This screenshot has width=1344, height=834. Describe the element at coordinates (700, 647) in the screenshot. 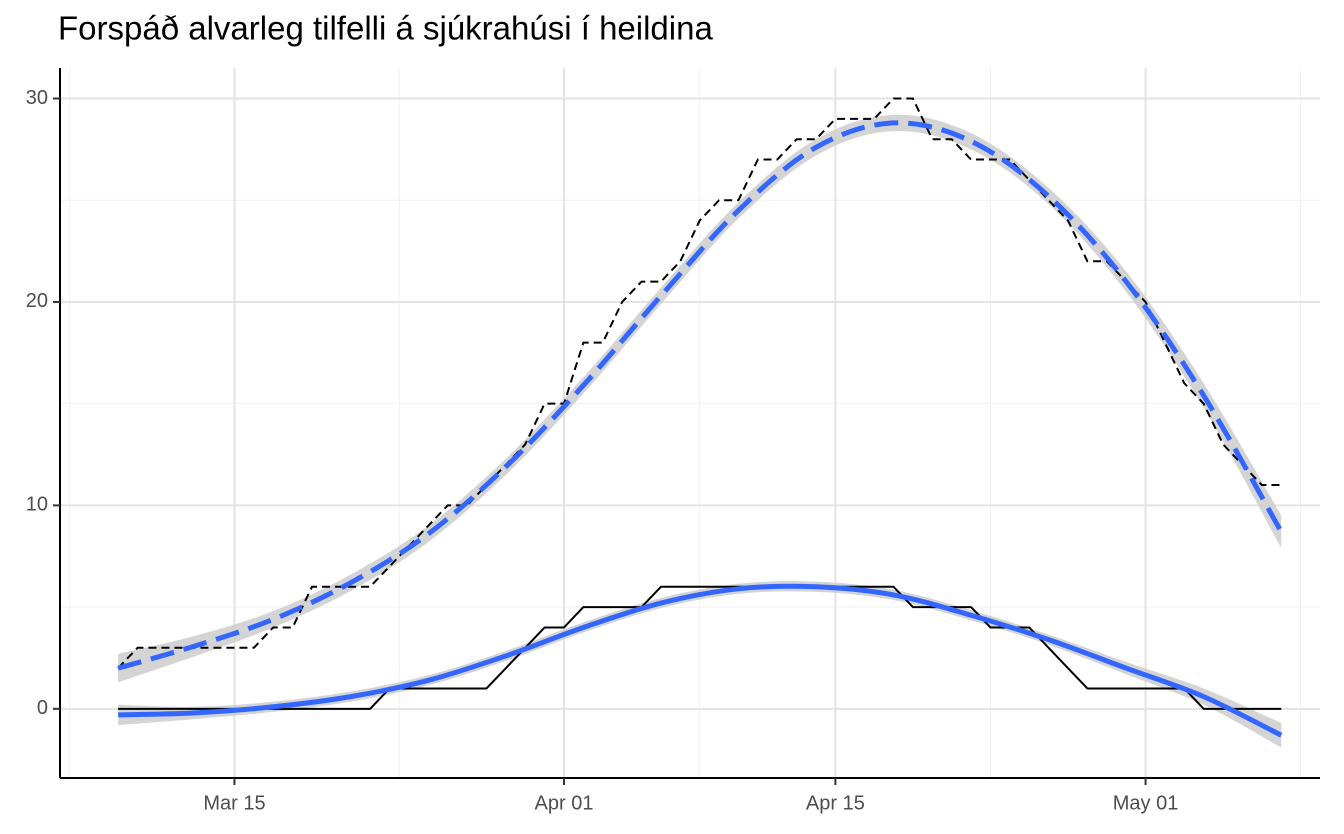

I see `data-line` at that location.